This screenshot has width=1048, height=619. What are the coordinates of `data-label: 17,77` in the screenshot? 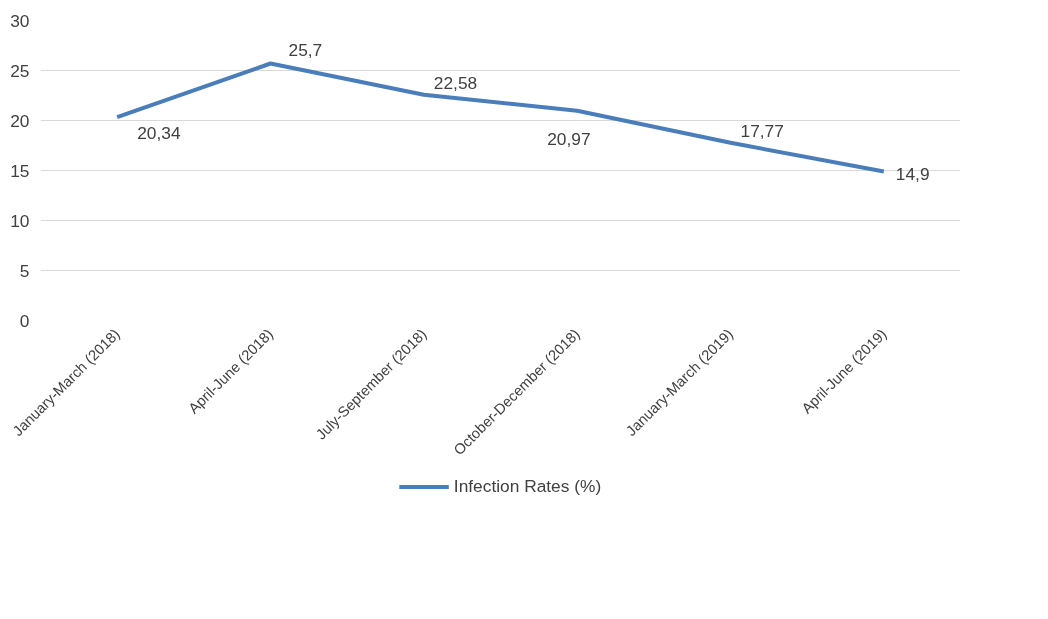 It's located at (762, 130).